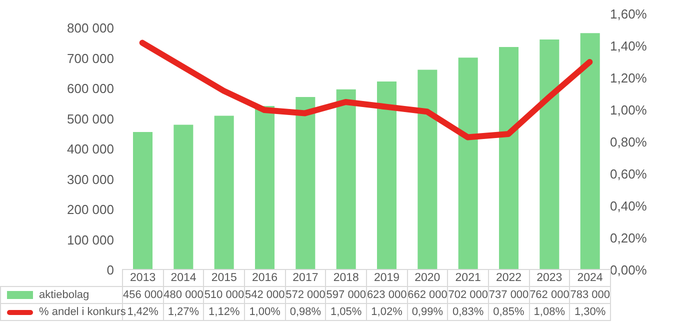  What do you see at coordinates (305, 295) in the screenshot?
I see `data-label: 572 000` at bounding box center [305, 295].